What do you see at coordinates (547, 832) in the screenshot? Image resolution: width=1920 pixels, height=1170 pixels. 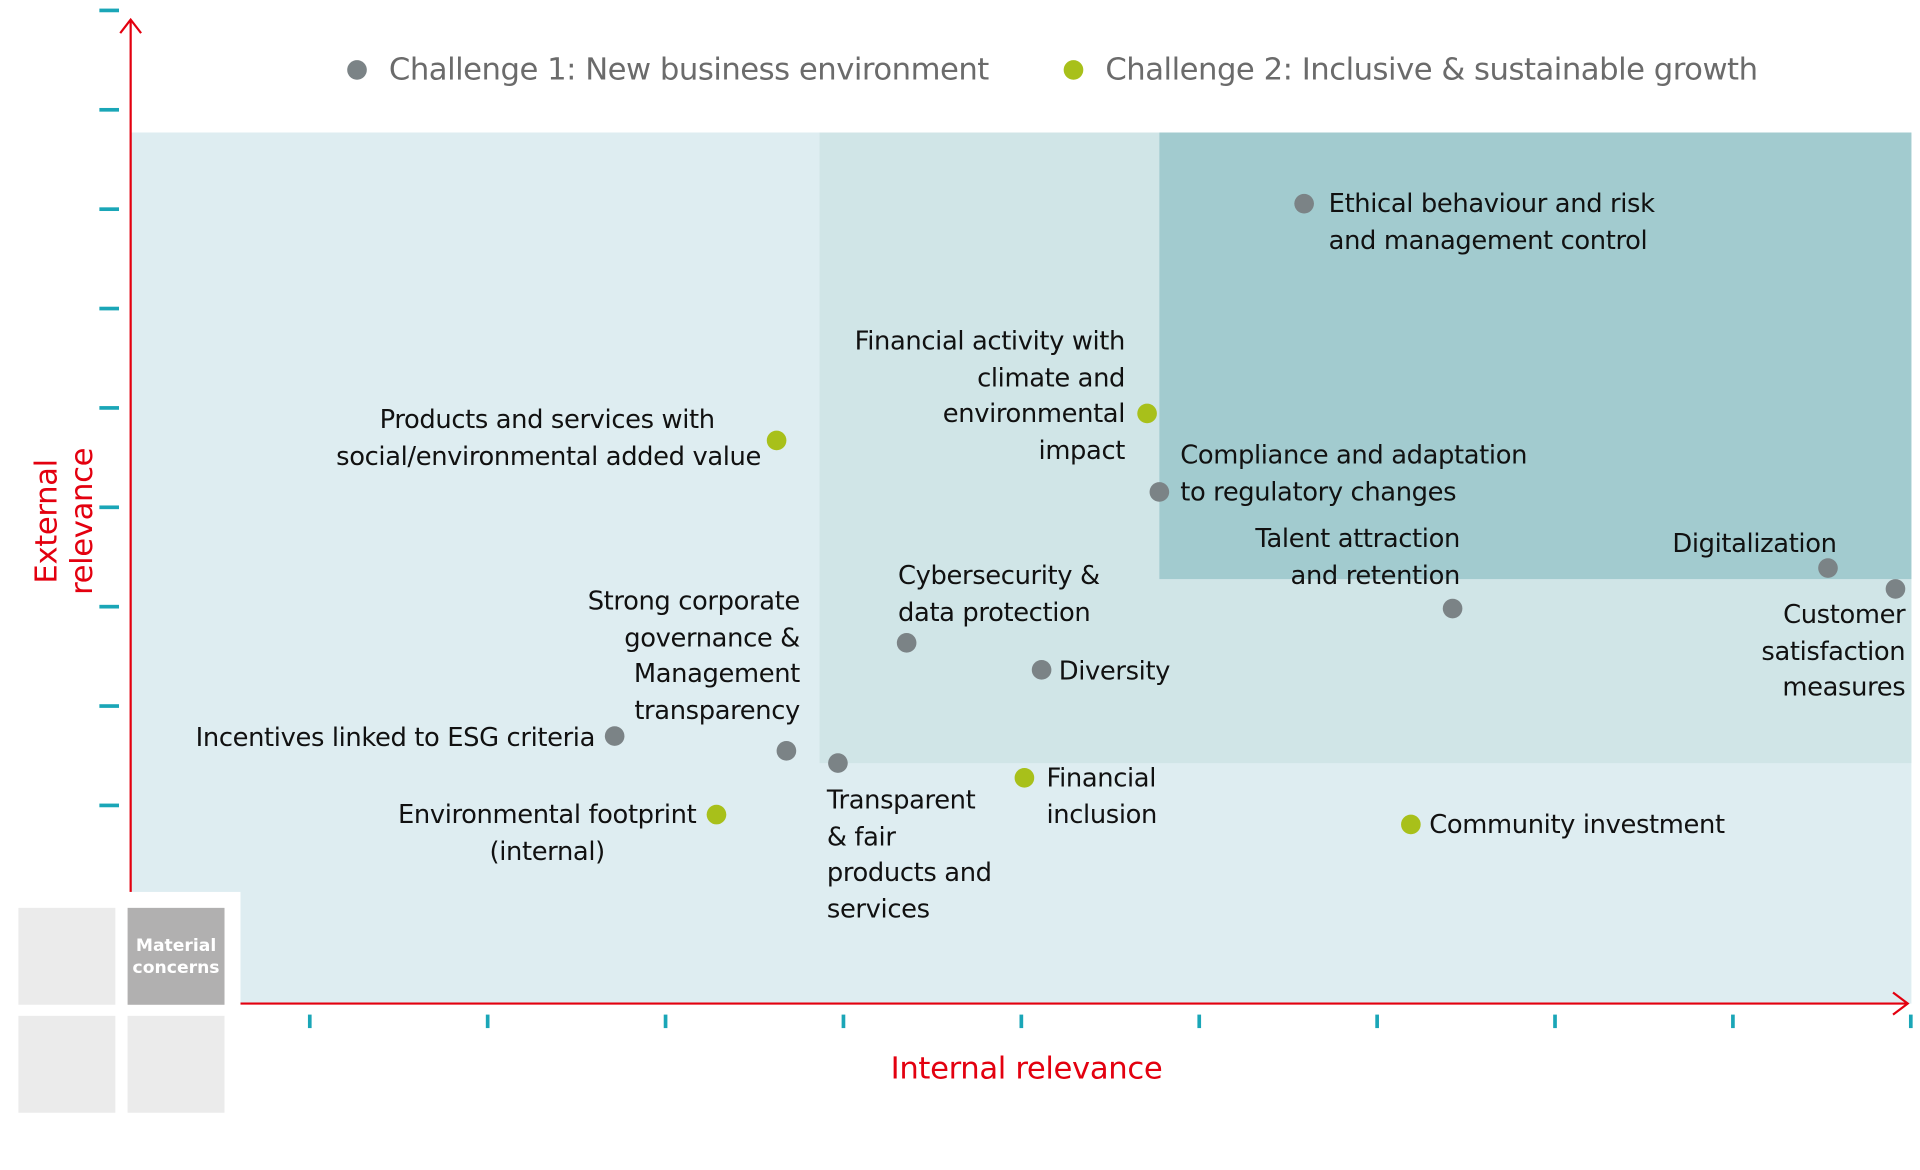 I see `point-label: Environmental footprint (internal)` at bounding box center [547, 832].